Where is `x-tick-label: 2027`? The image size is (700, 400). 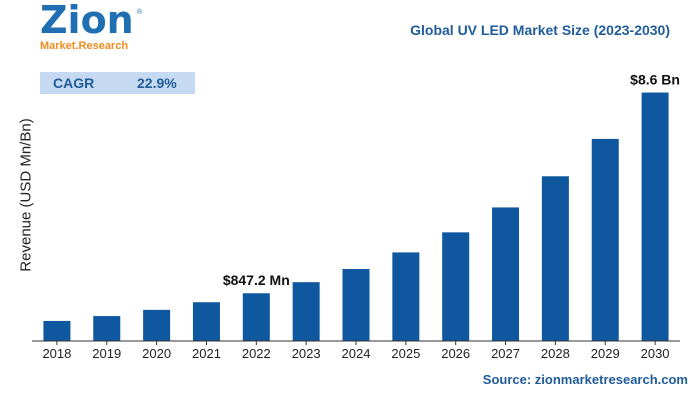
x-tick-label: 2027 is located at coordinates (505, 353).